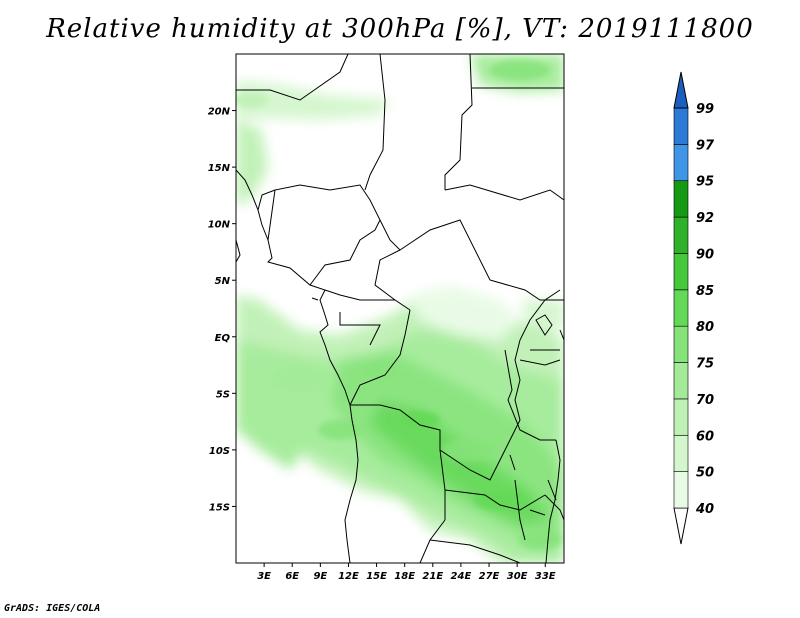  What do you see at coordinates (223, 394) in the screenshot?
I see `lat-label-5: 5S` at bounding box center [223, 394].